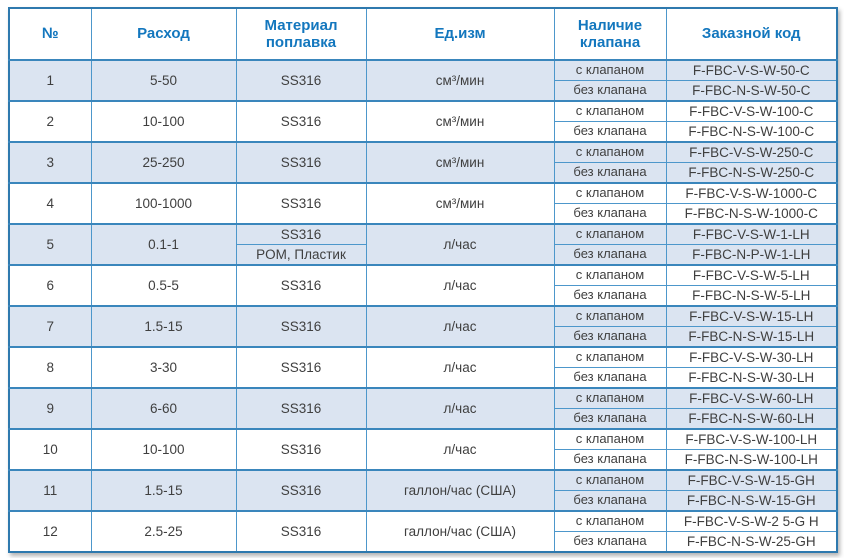  I want to click on order-code: F-FBC-N-S-W-100-LH, so click(751, 460).